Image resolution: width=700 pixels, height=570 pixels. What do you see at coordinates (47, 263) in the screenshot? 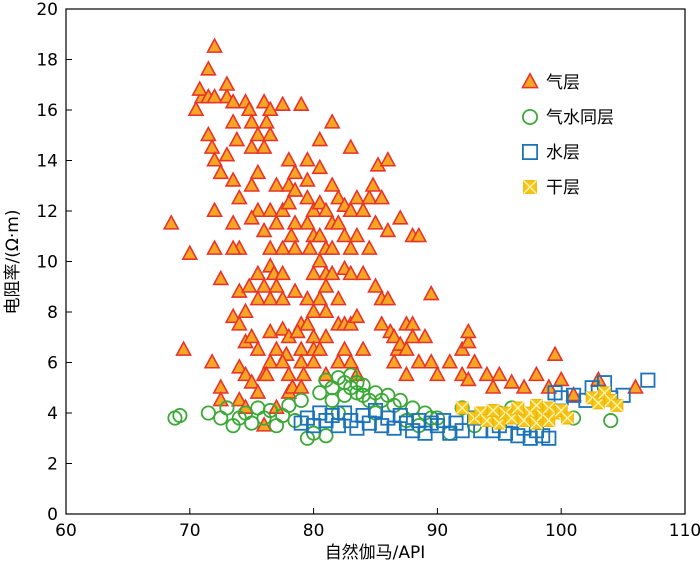
I see `y-tick-label: 10` at bounding box center [47, 263].